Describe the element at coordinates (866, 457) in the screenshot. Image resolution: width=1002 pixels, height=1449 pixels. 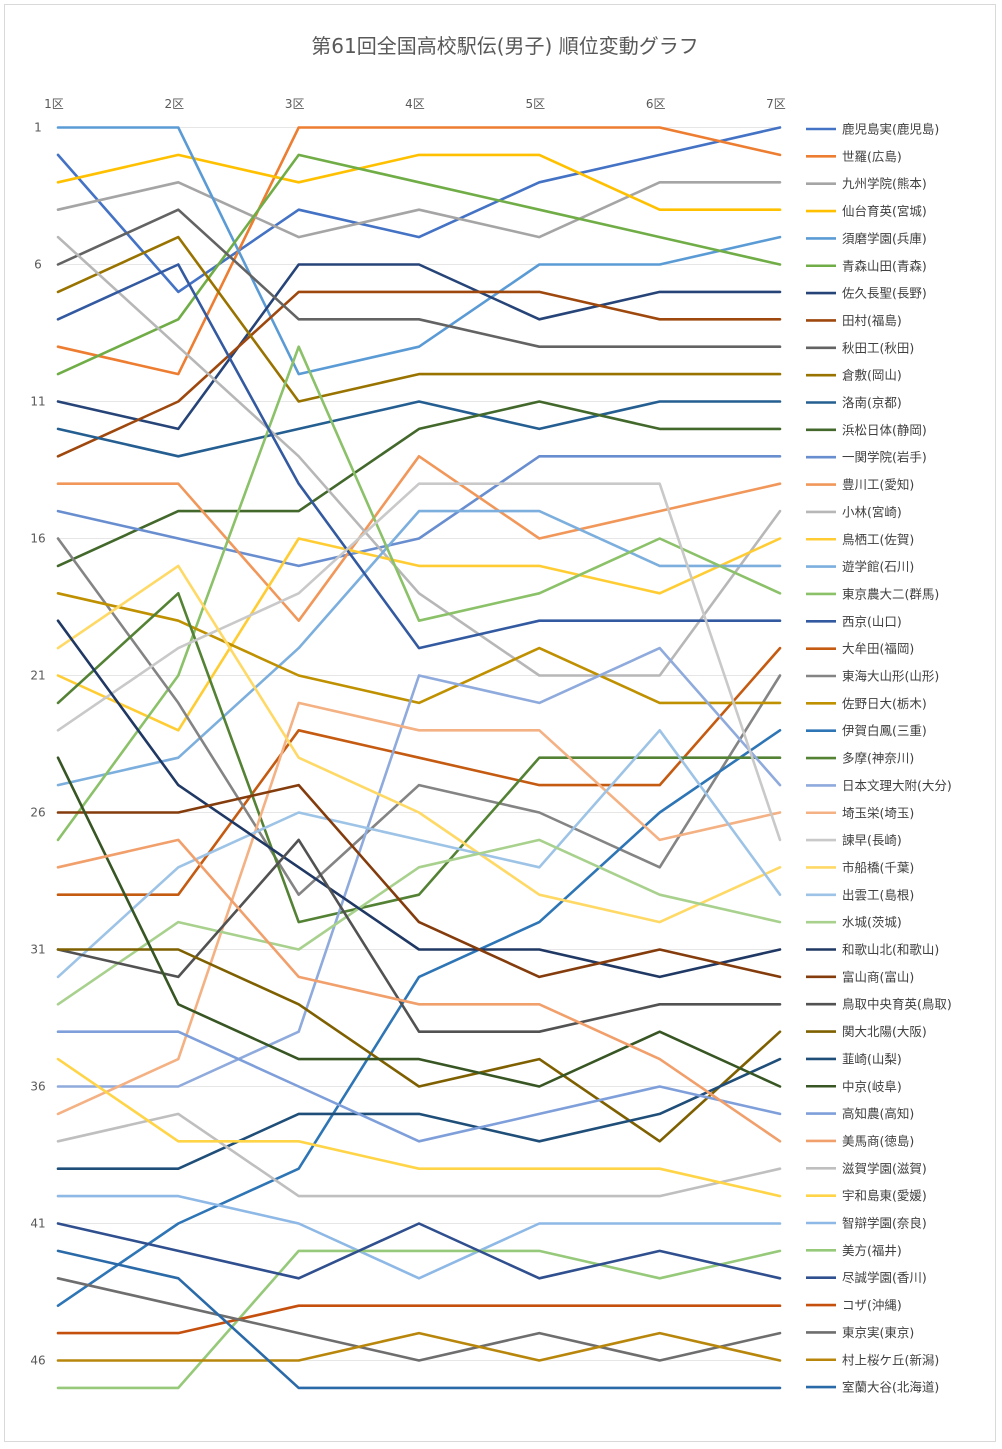
I see `legend-item: 一関学院(岩手)` at that location.